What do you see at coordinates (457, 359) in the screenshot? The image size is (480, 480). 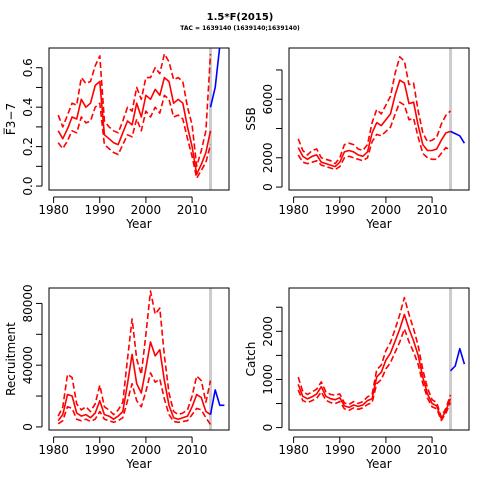 I see `catch-projection-line` at bounding box center [457, 359].